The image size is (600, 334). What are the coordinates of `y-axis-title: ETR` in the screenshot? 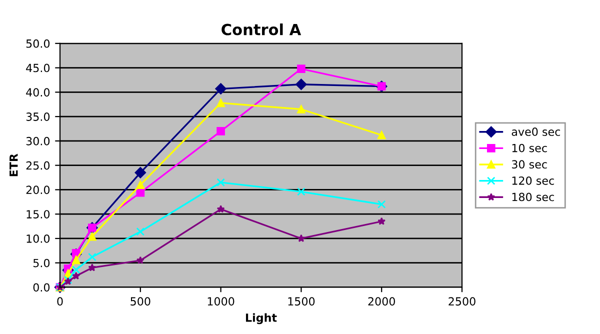 It's located at (14, 165).